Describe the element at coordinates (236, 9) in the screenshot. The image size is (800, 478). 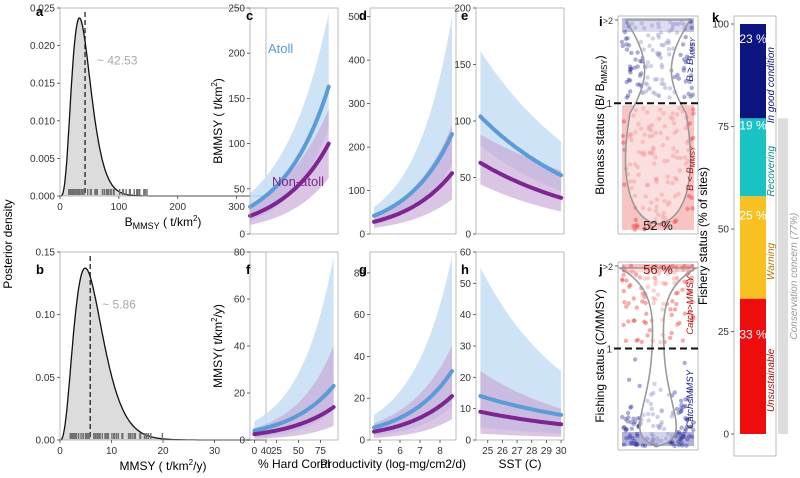
I see `y-tick-label: 250` at that location.